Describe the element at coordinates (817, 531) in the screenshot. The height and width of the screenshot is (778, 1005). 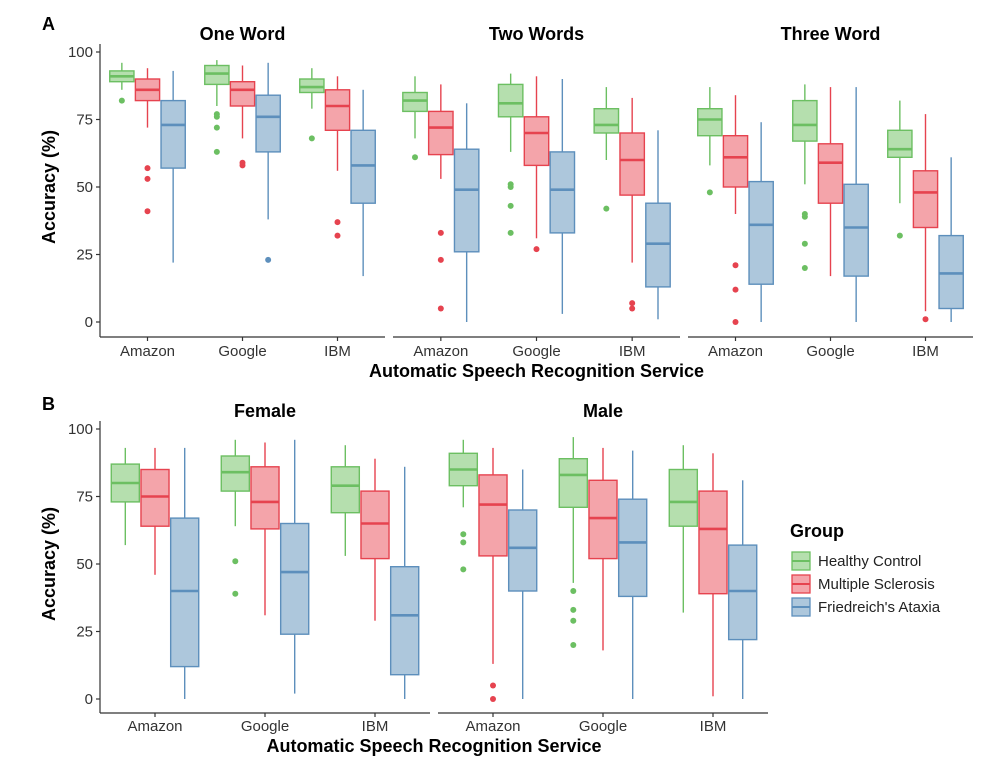
I see `legend-title: Group` at that location.